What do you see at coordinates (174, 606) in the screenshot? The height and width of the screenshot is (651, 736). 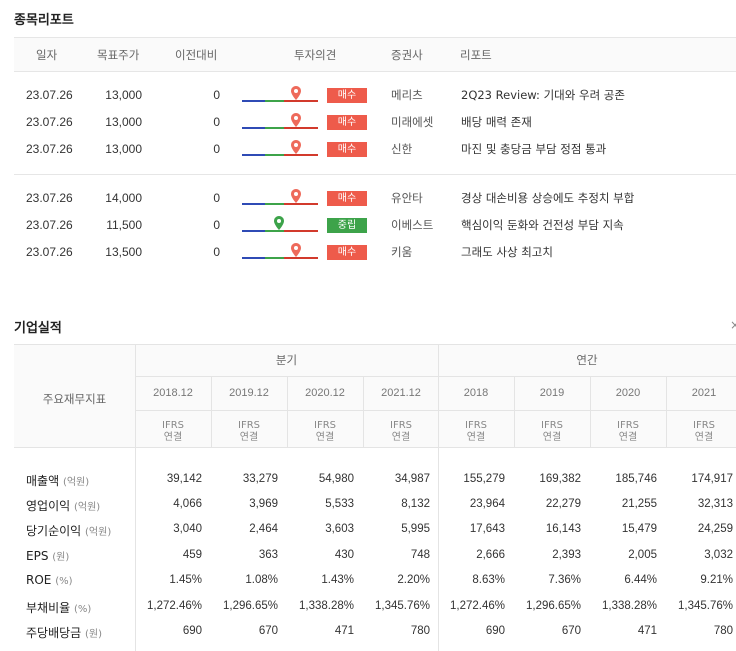 I see `finance-cell: 1,272.46%` at bounding box center [174, 606].